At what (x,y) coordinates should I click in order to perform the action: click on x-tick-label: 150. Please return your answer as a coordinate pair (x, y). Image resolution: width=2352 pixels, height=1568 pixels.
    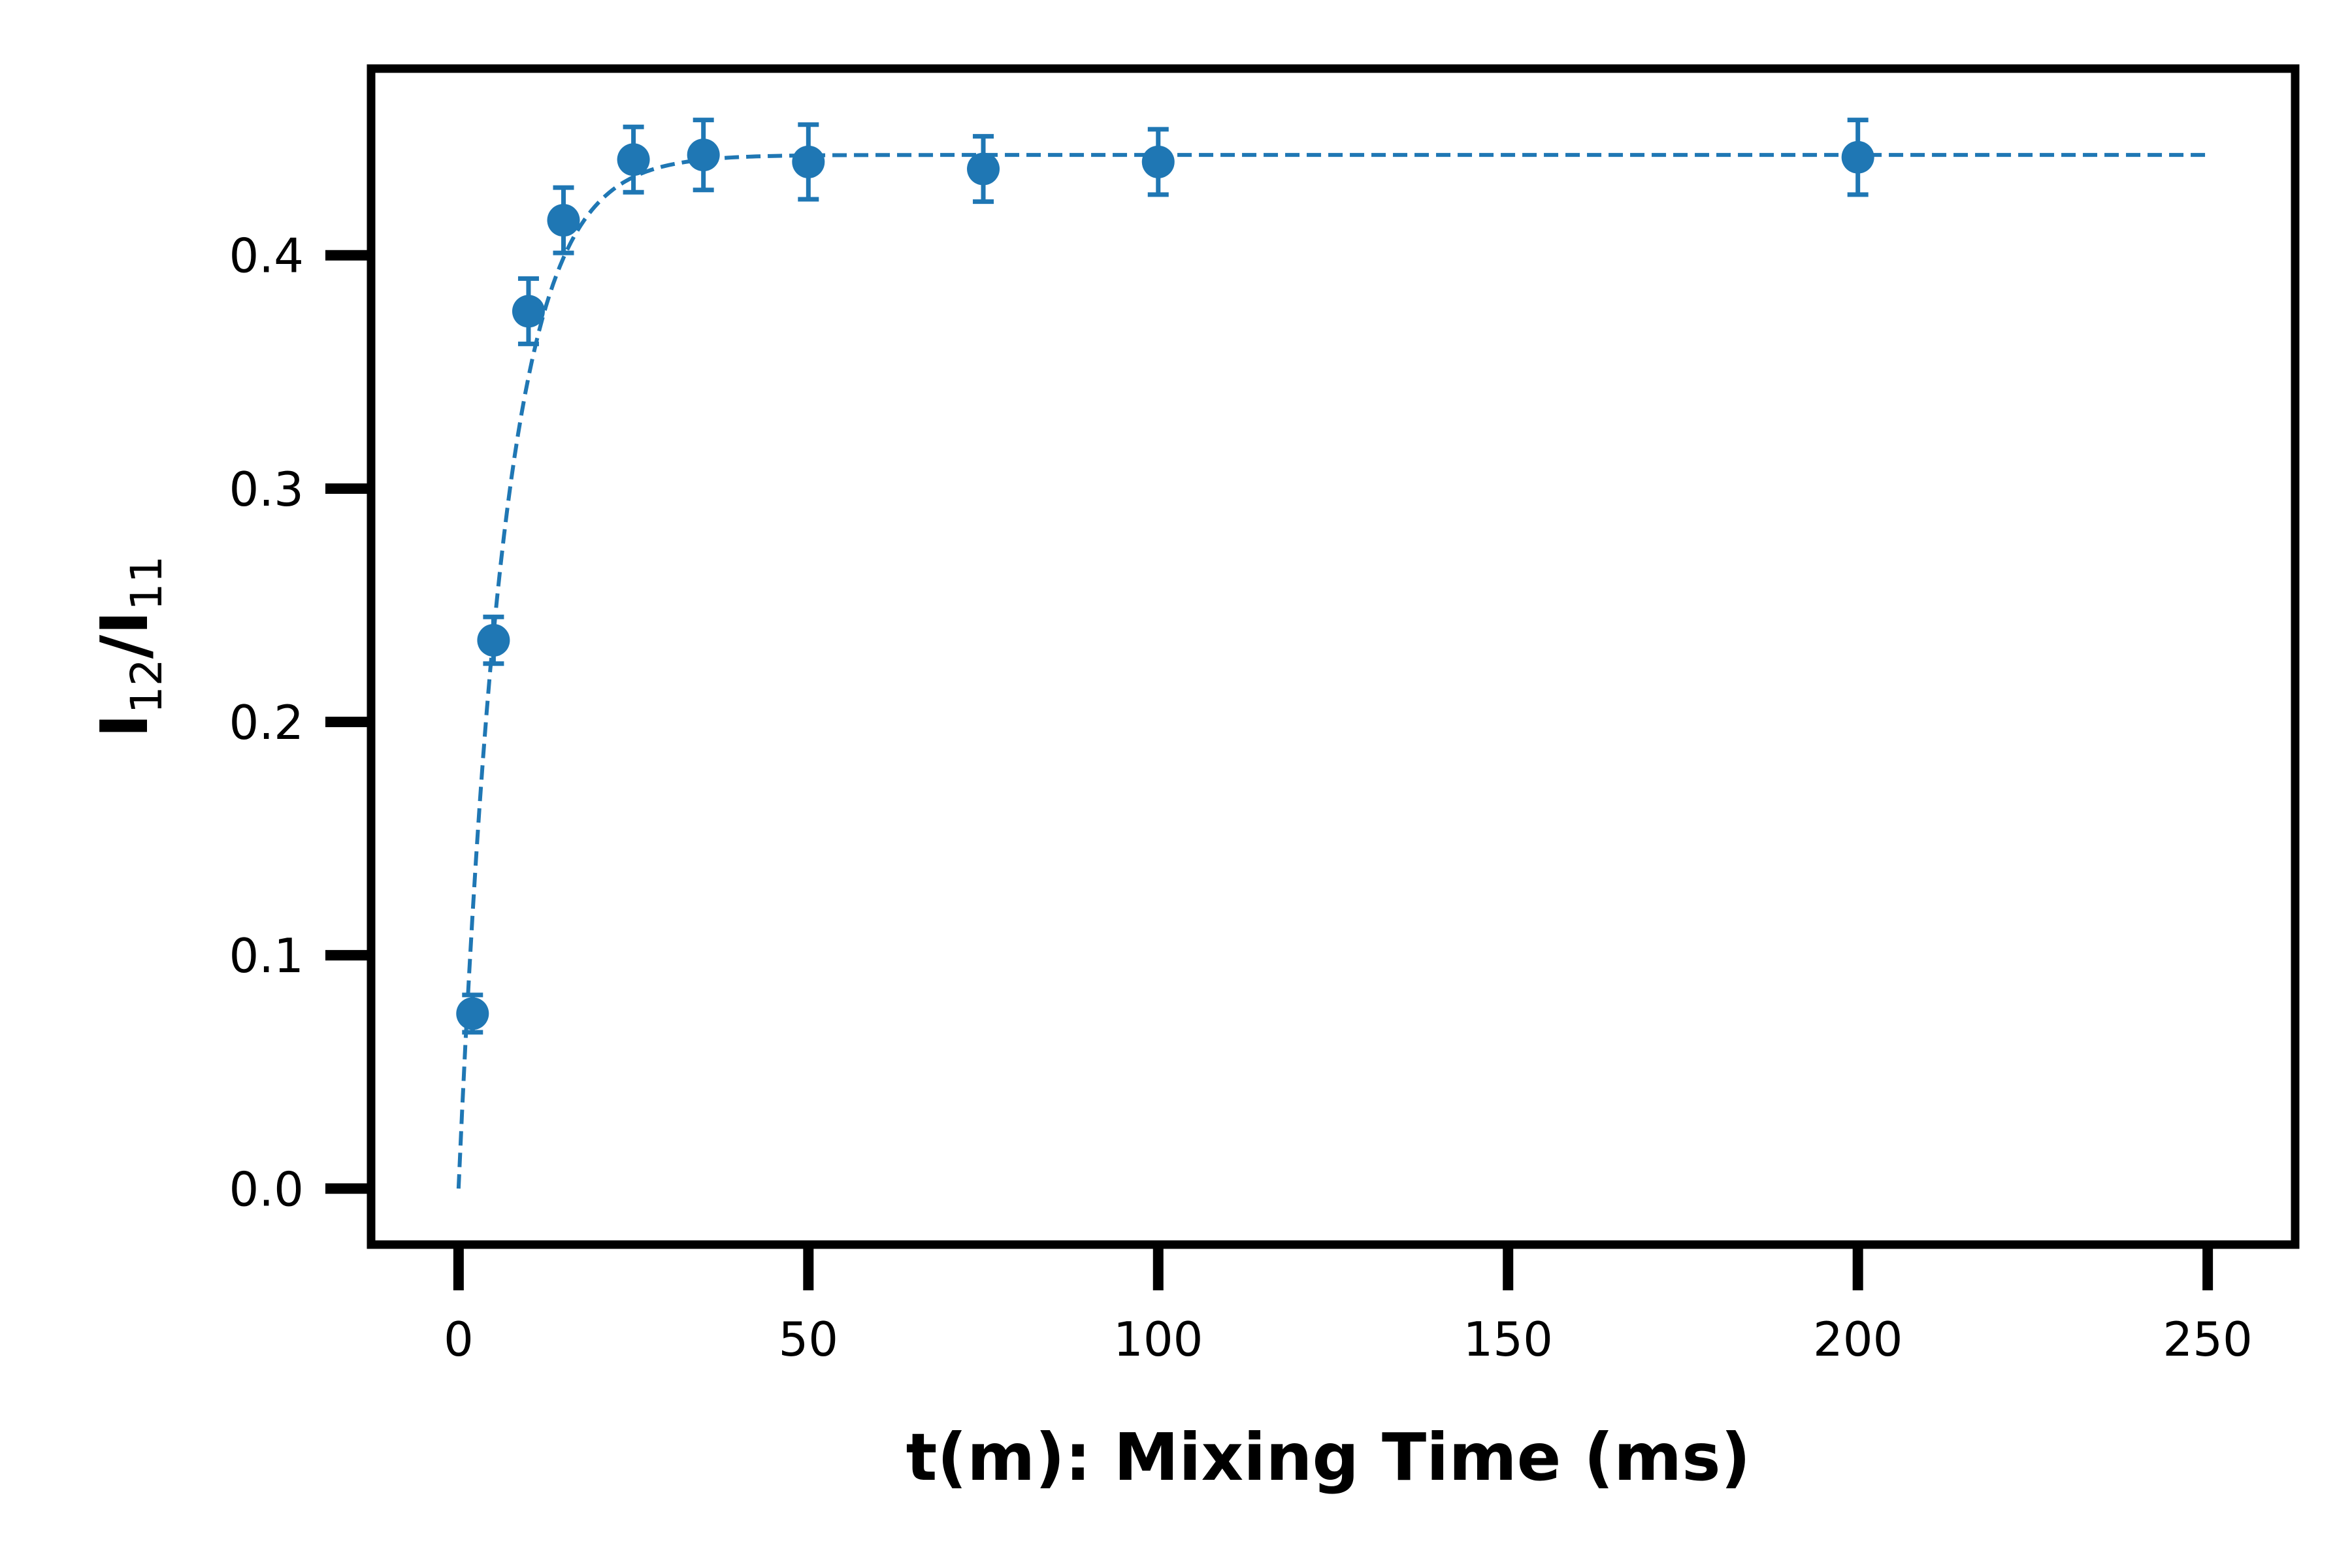
    Looking at the image, I should click on (1508, 1339).